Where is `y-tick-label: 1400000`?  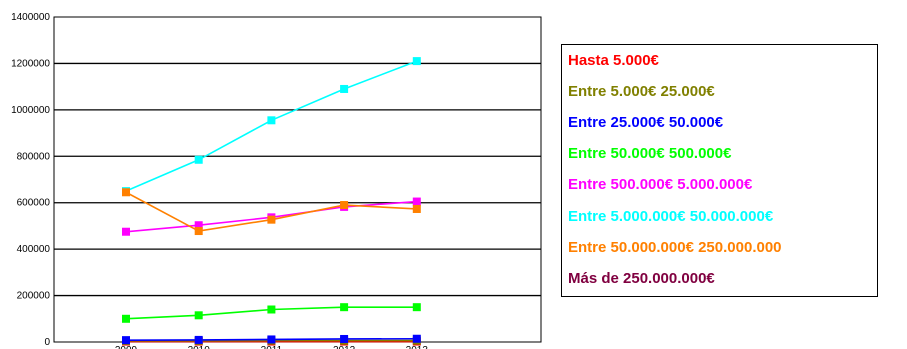 y-tick-label: 1400000 is located at coordinates (30, 17).